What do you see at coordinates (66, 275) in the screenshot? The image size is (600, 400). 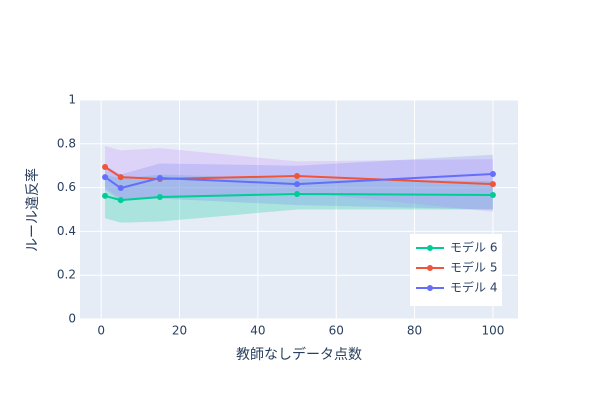 I see `y-tick-label: 0.2` at bounding box center [66, 275].